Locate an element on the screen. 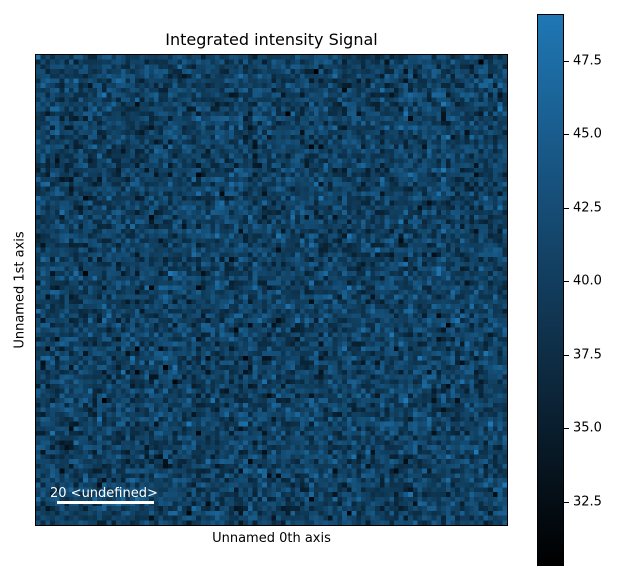 The height and width of the screenshot is (581, 640). scalebar-label: 20 <undefined> is located at coordinates (104, 493).